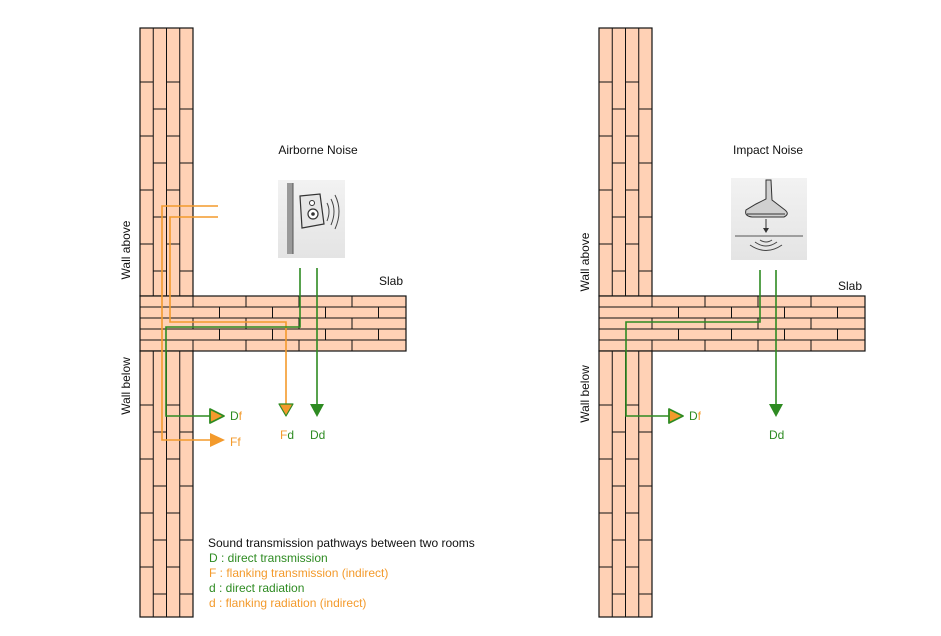 This screenshot has width=941, height=636. Describe the element at coordinates (768, 150) in the screenshot. I see `right-panel-title: Impact Noise` at that location.